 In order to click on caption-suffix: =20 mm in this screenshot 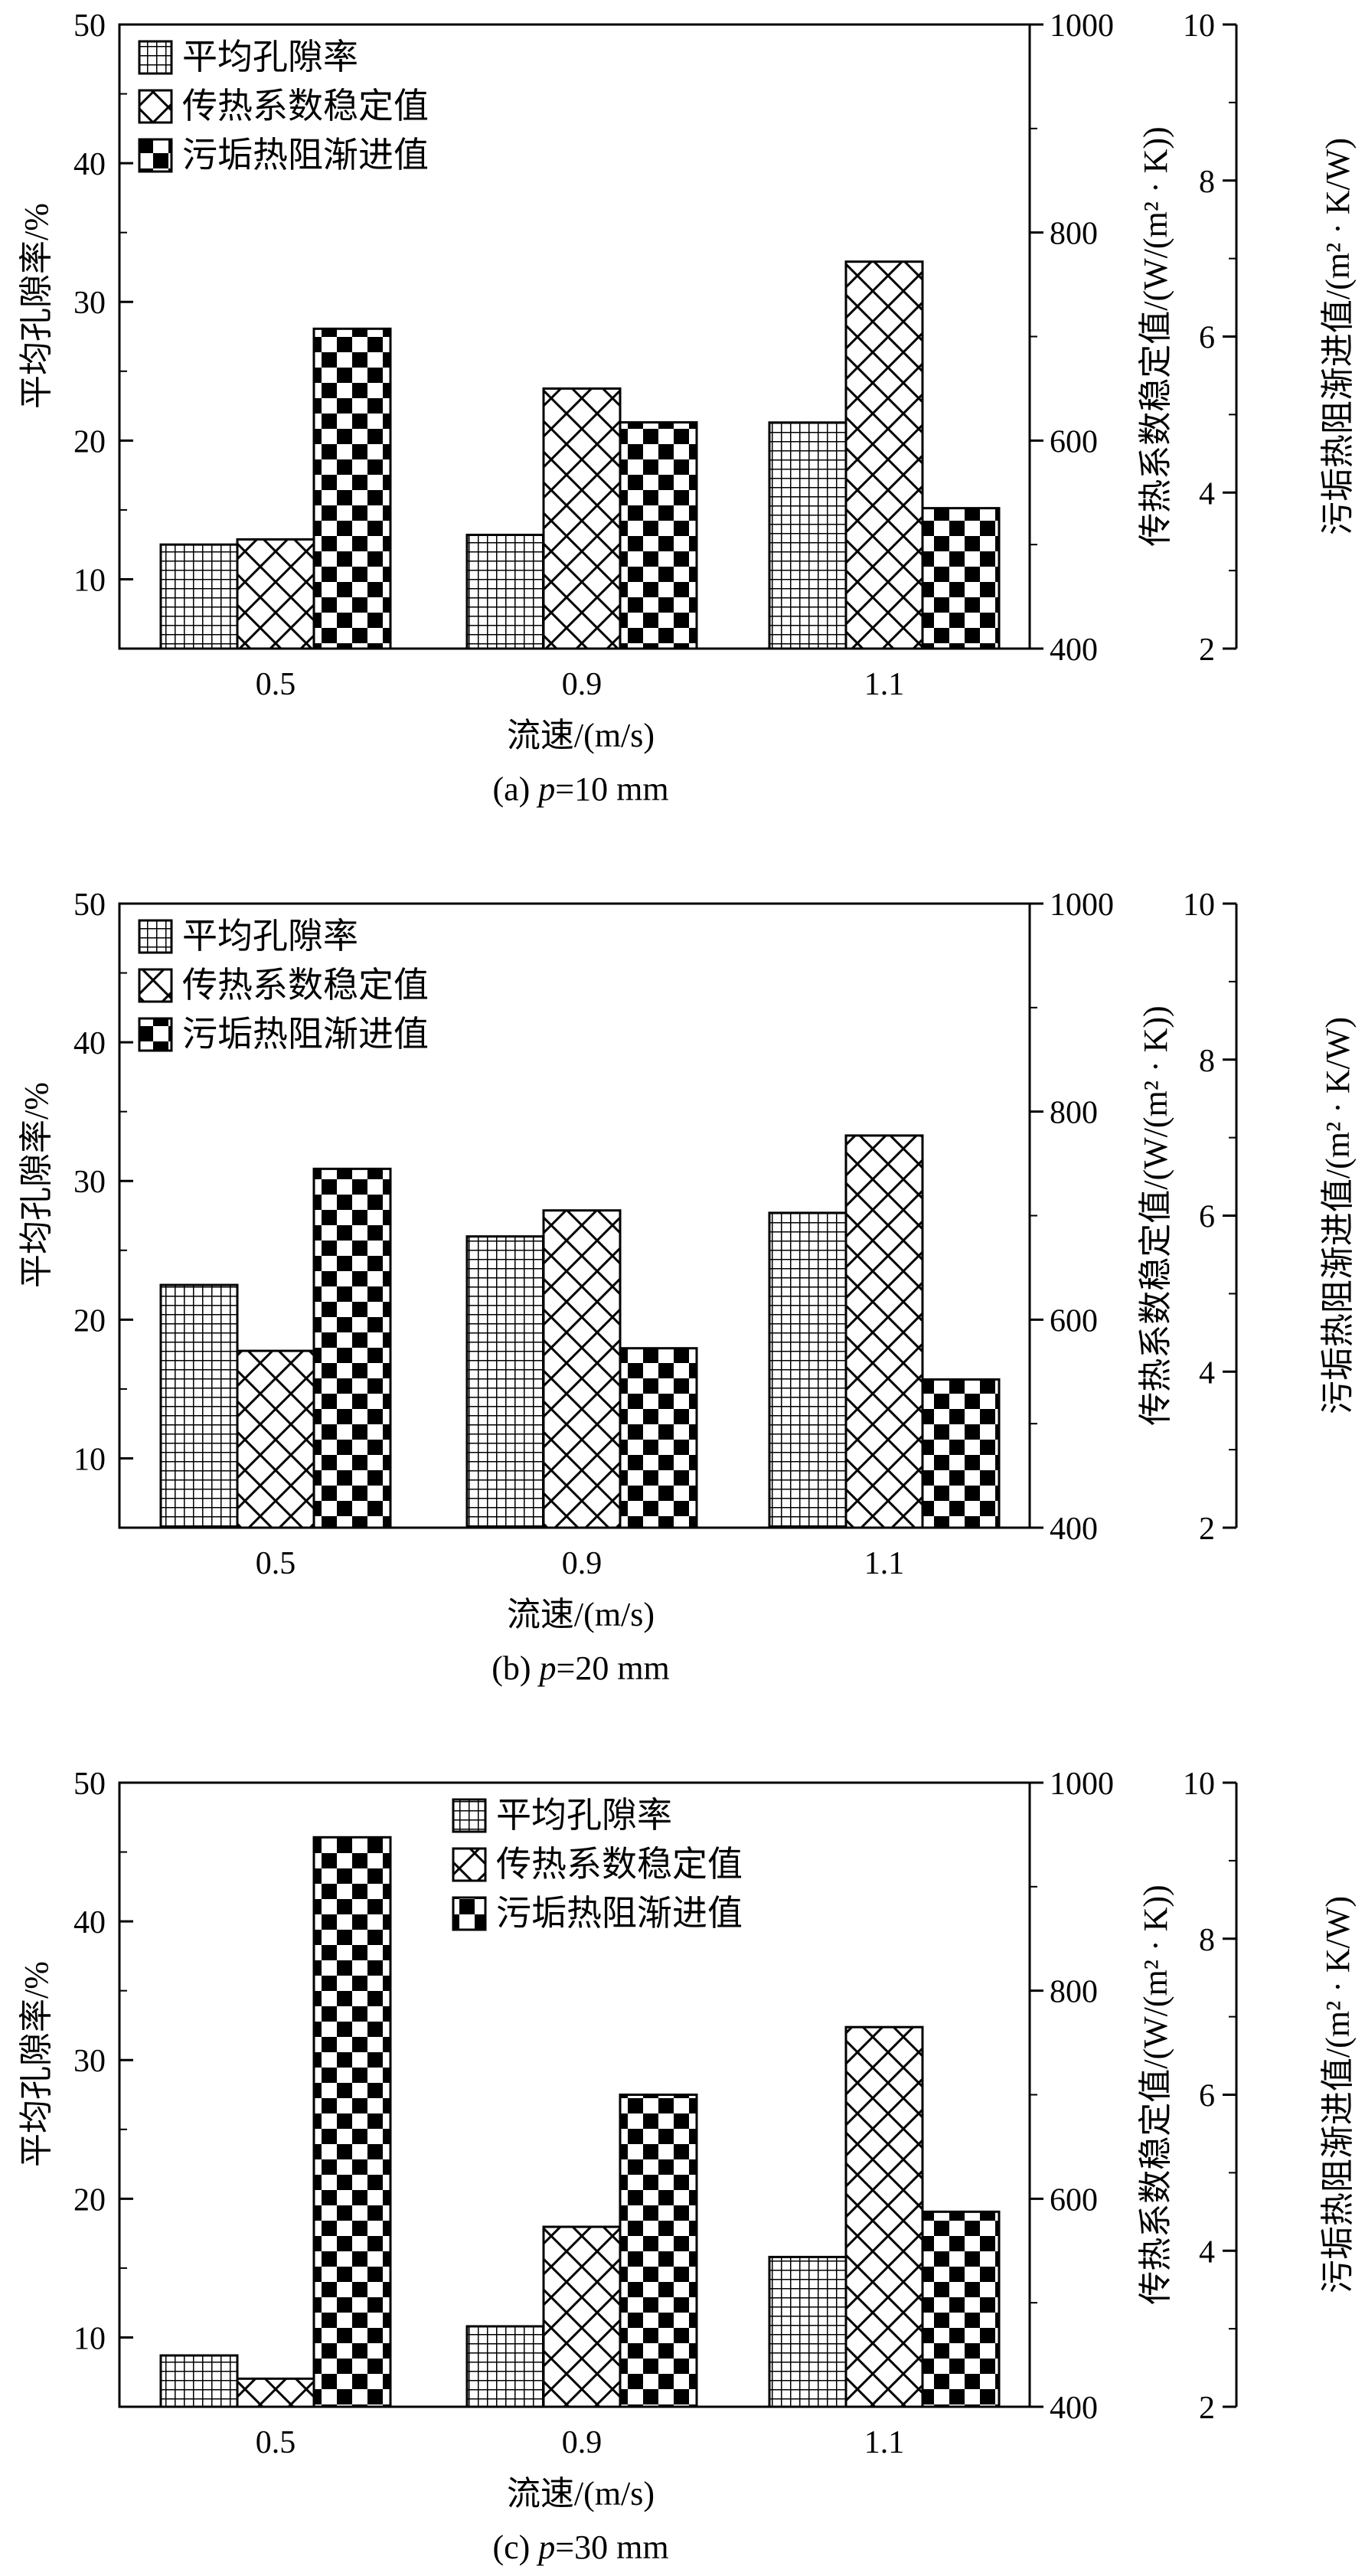, I will do `click(613, 1668)`.